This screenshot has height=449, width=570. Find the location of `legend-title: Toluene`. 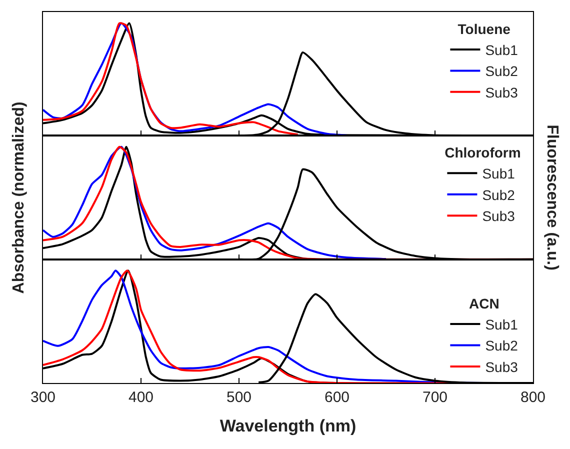

legend-title: Toluene is located at coordinates (484, 28).